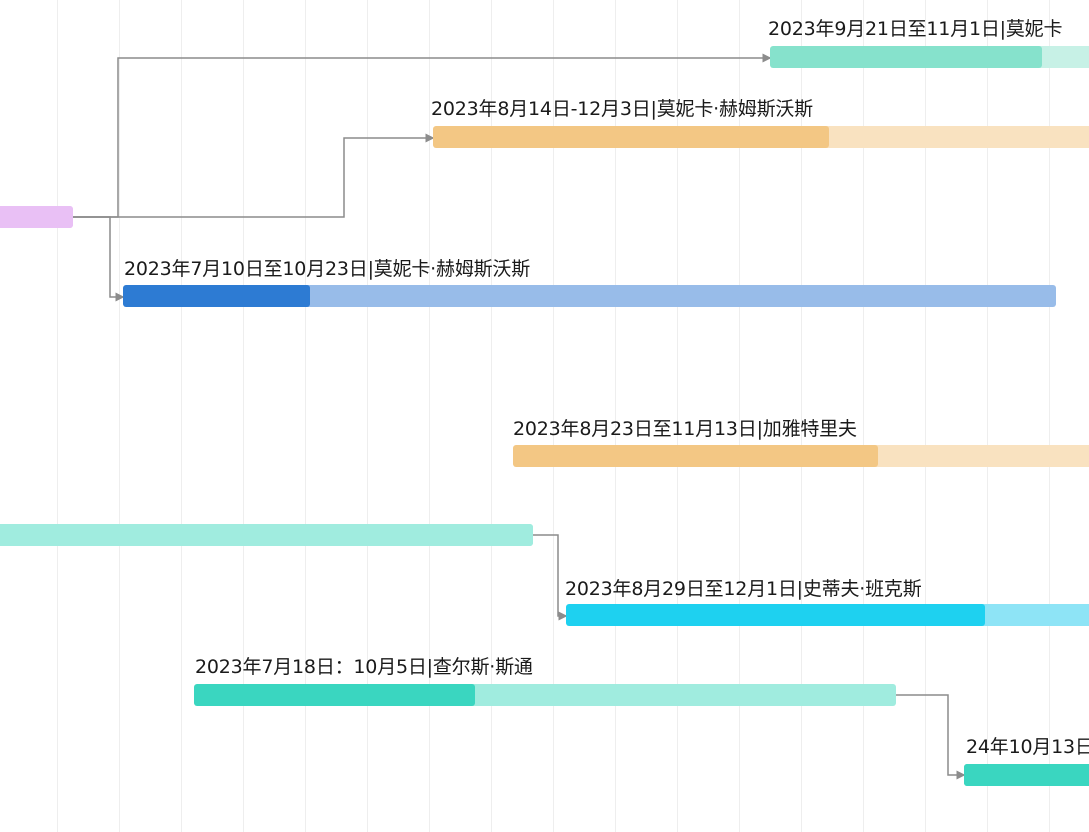 This screenshot has width=1089, height=832. I want to click on task-label: 2023年8月29日至12月1日|史蒂夫·班克斯, so click(743, 589).